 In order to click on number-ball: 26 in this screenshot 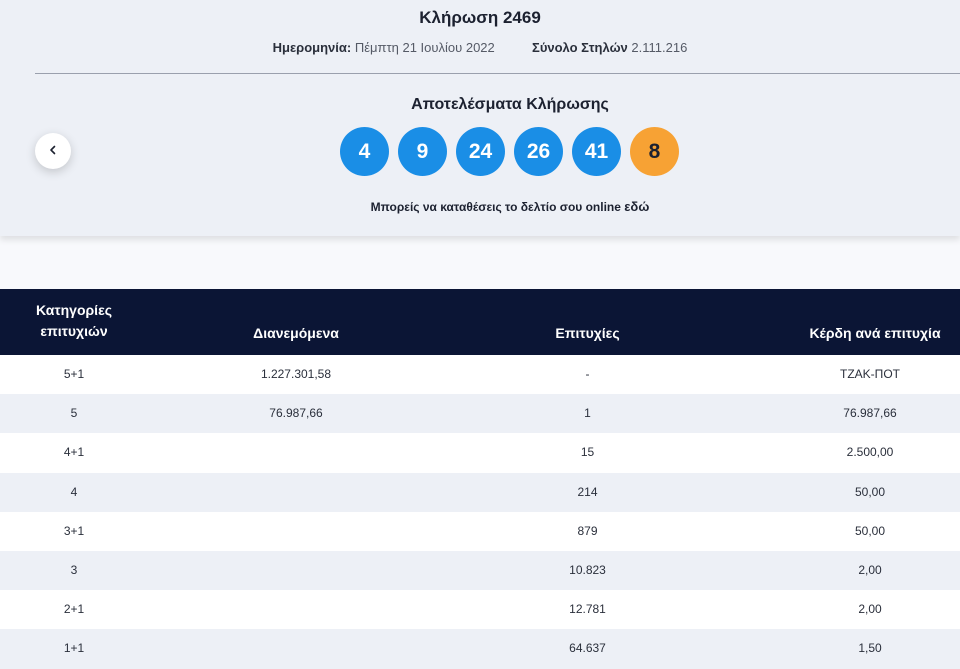, I will do `click(538, 151)`.